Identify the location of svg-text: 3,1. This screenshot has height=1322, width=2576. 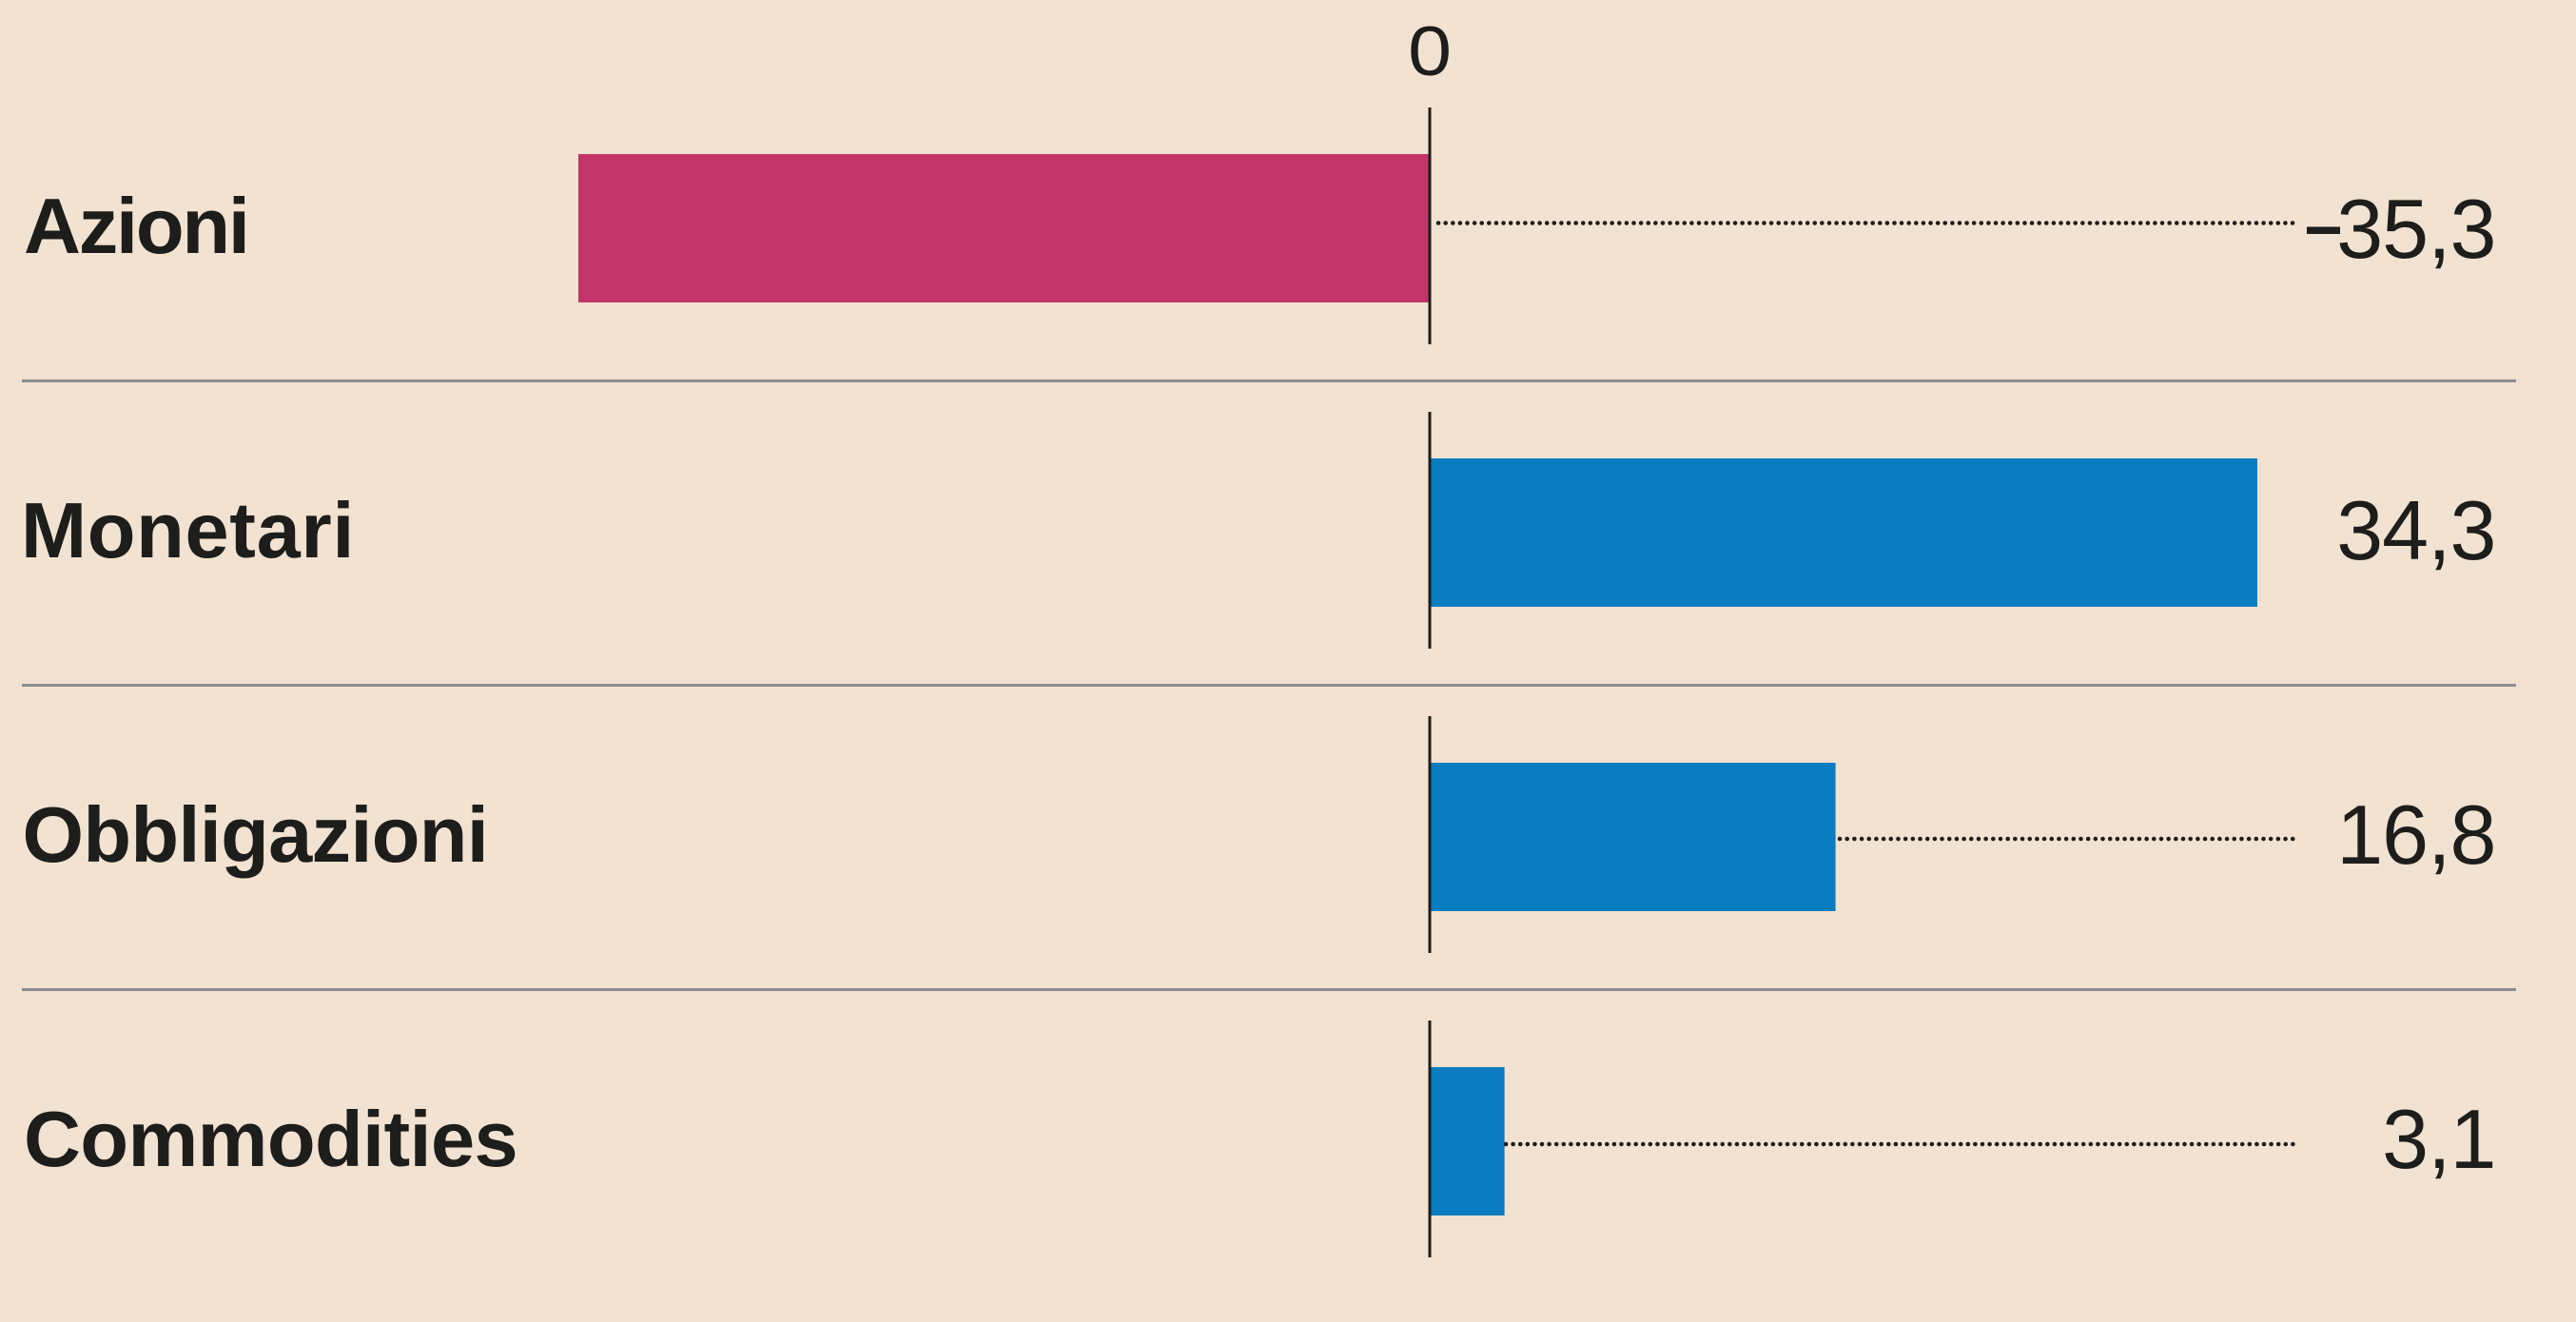
(2439, 1139).